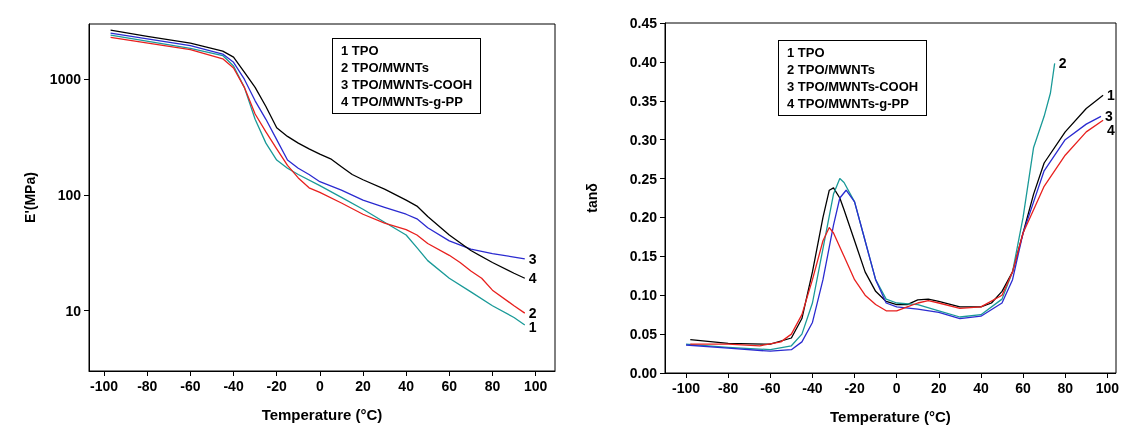  What do you see at coordinates (643, 61) in the screenshot?
I see `y-tick-label: 0.40` at bounding box center [643, 61].